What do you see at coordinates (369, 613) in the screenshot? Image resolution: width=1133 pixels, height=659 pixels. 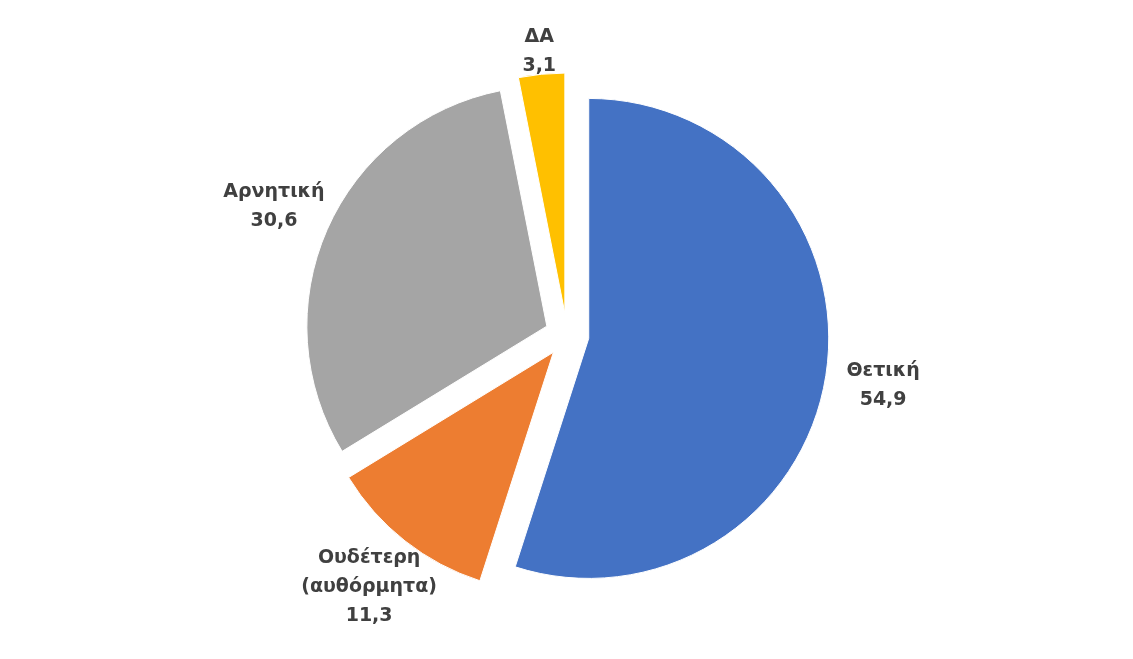 I see `data-label: 11,3` at bounding box center [369, 613].